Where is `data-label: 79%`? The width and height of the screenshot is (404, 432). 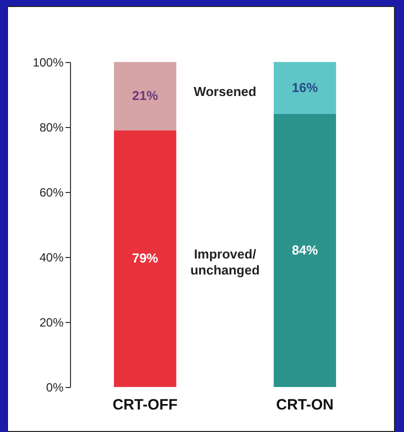
data-label: 79% is located at coordinates (145, 258).